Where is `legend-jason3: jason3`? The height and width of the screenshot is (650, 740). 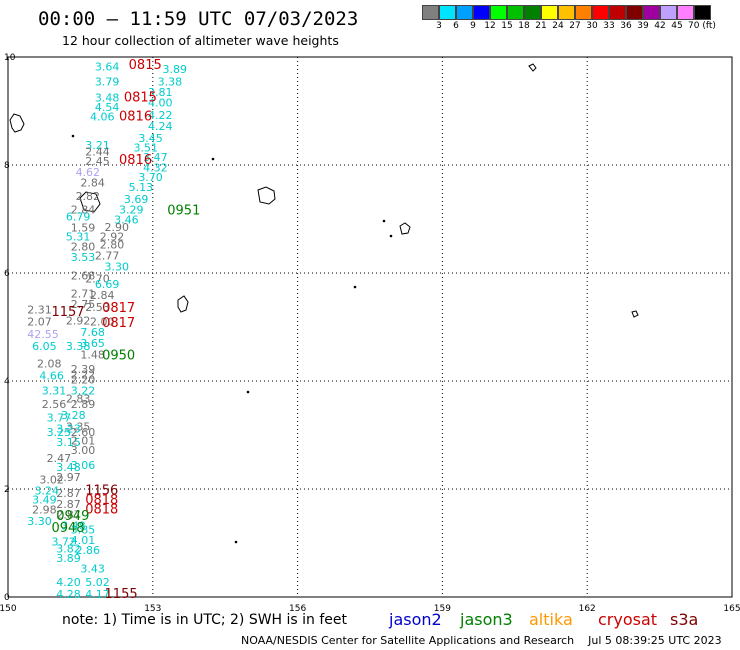 legend-jason3: jason3 is located at coordinates (486, 619).